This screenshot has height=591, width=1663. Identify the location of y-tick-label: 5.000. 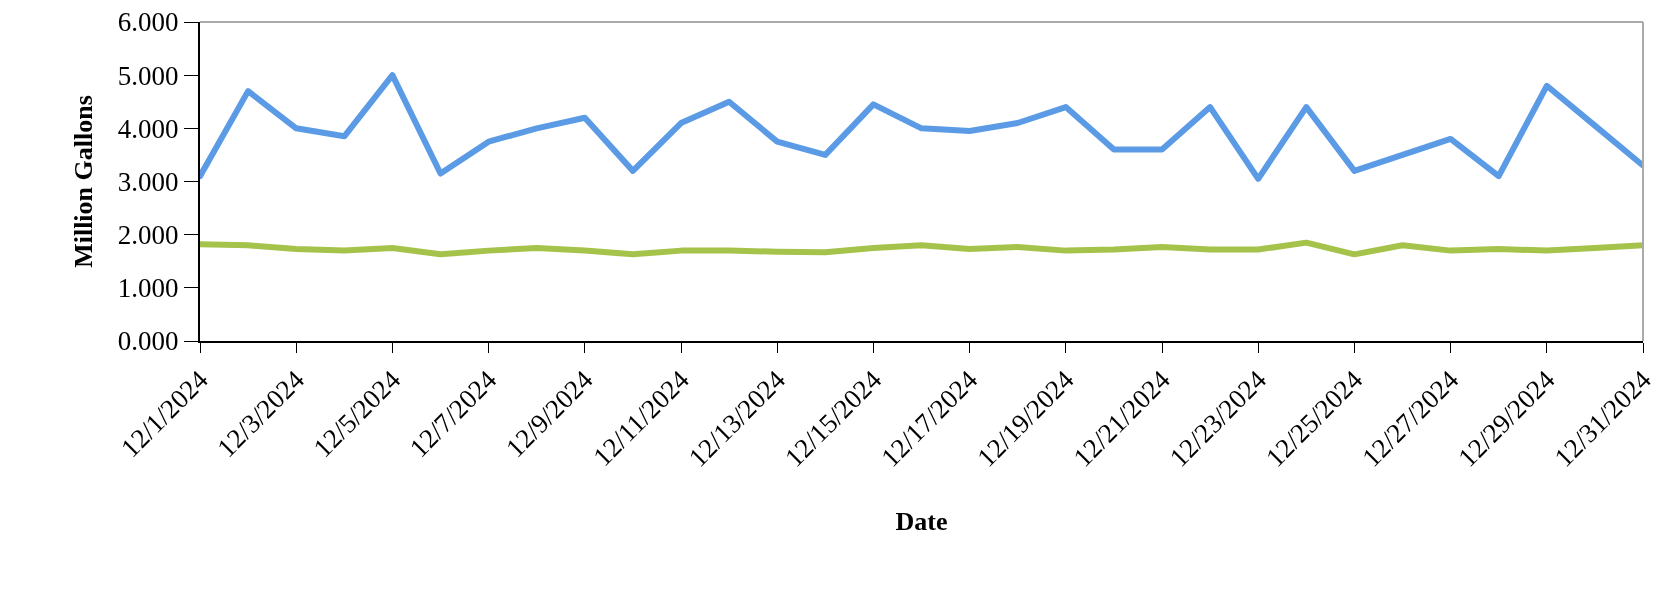
(148, 75).